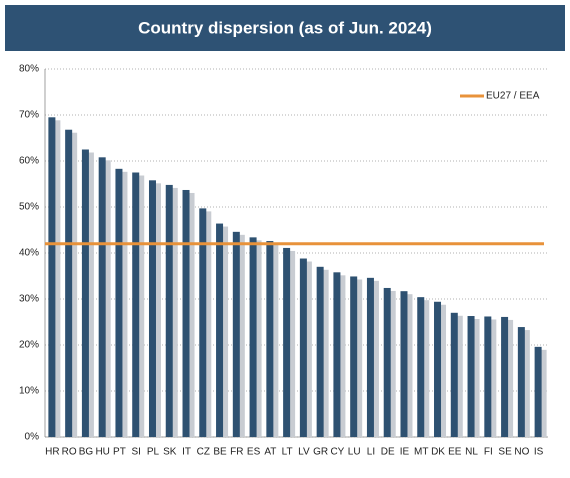 The width and height of the screenshot is (570, 478). Describe the element at coordinates (153, 452) in the screenshot. I see `x-tick-label: PL` at that location.